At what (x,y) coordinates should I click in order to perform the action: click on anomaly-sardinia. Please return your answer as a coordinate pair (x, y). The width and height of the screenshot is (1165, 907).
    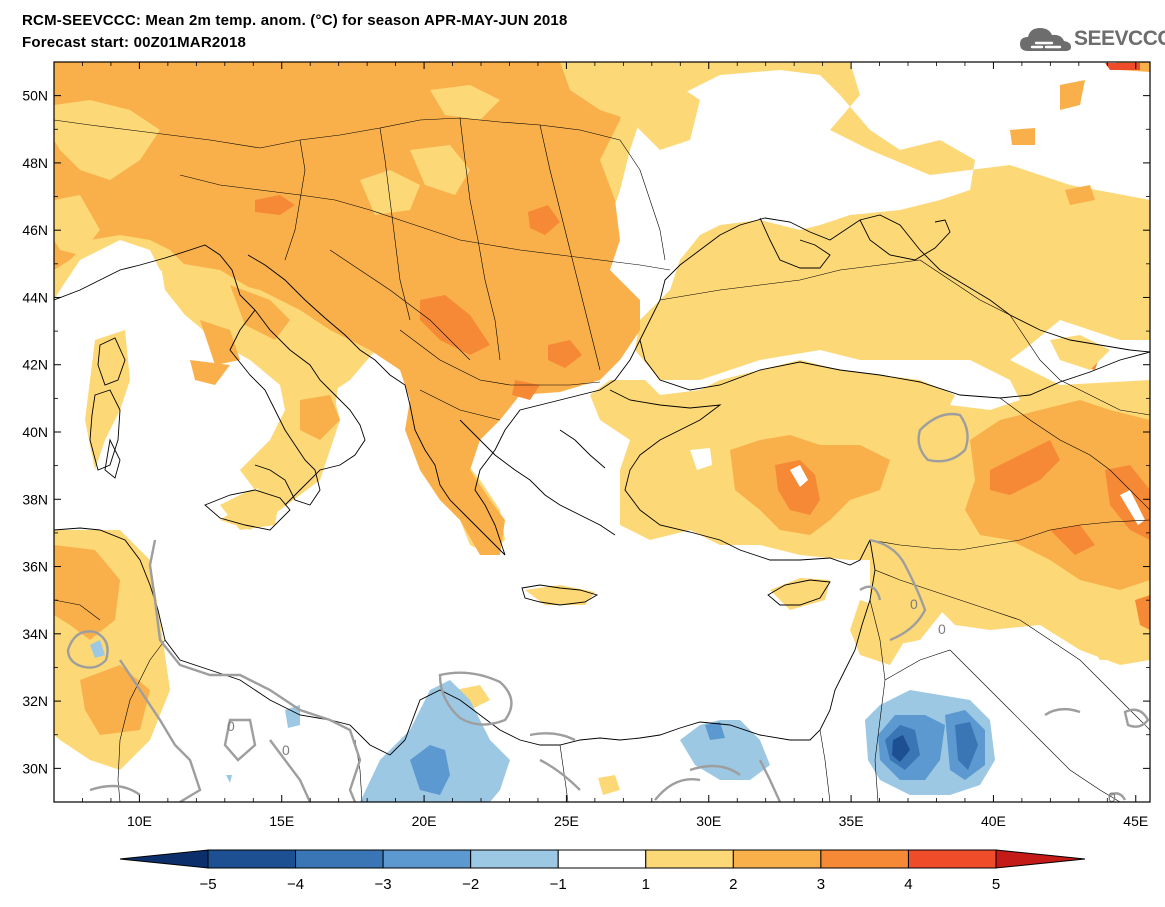
    Looking at the image, I should click on (107, 400).